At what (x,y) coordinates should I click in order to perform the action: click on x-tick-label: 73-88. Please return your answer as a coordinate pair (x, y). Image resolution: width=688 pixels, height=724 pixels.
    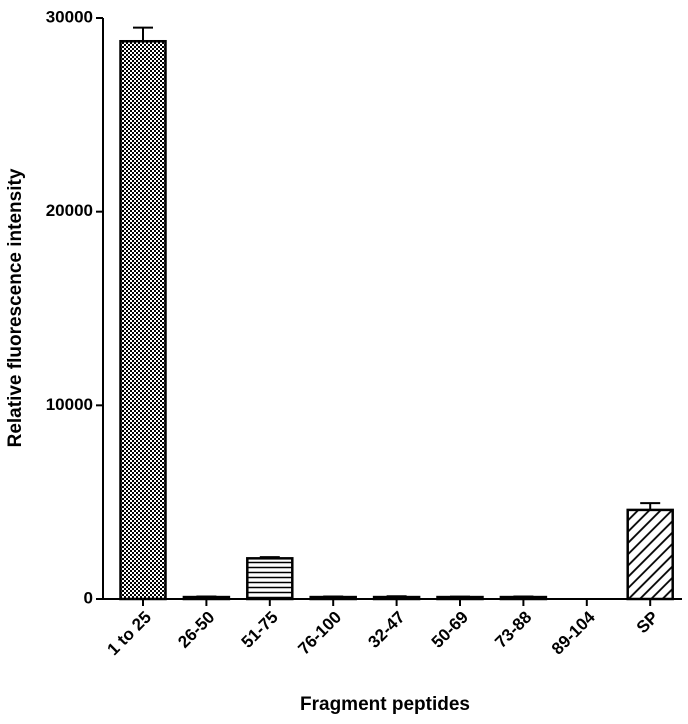
    Looking at the image, I should click on (513, 630).